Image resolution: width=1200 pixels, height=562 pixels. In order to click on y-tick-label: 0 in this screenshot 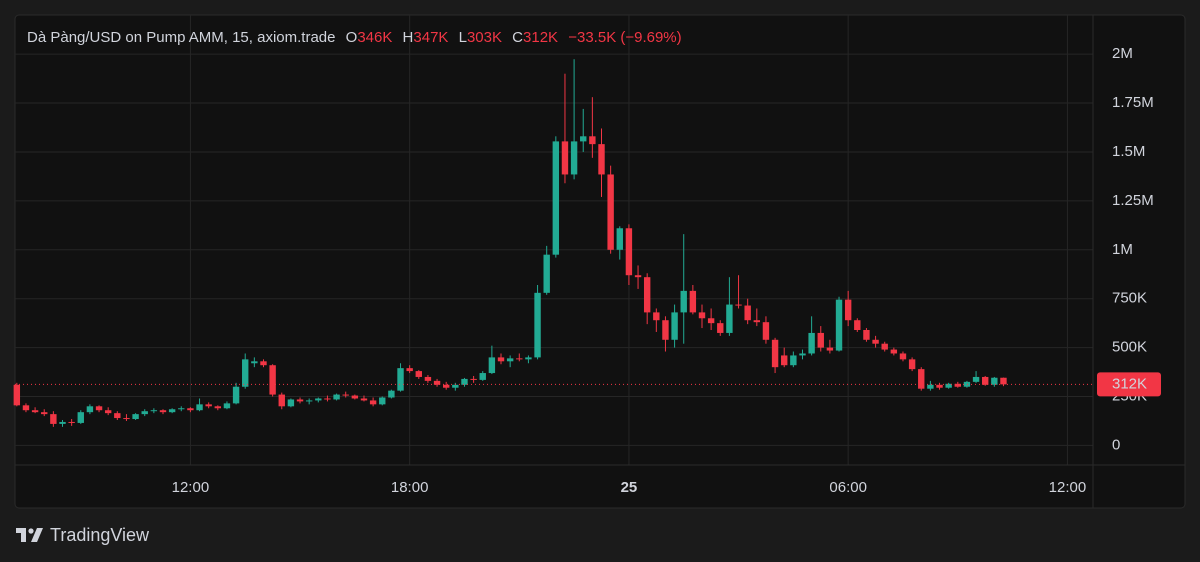, I will do `click(1116, 444)`.